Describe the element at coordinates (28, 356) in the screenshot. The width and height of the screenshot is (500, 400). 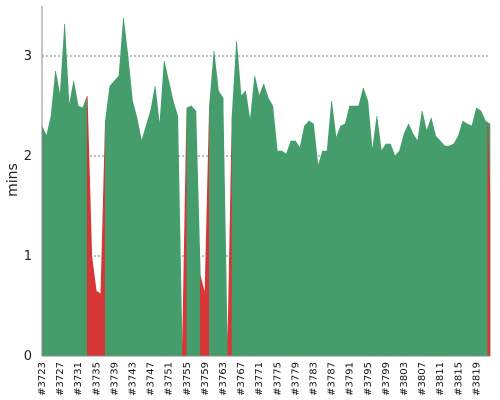
I see `y-tick-label: 0` at that location.